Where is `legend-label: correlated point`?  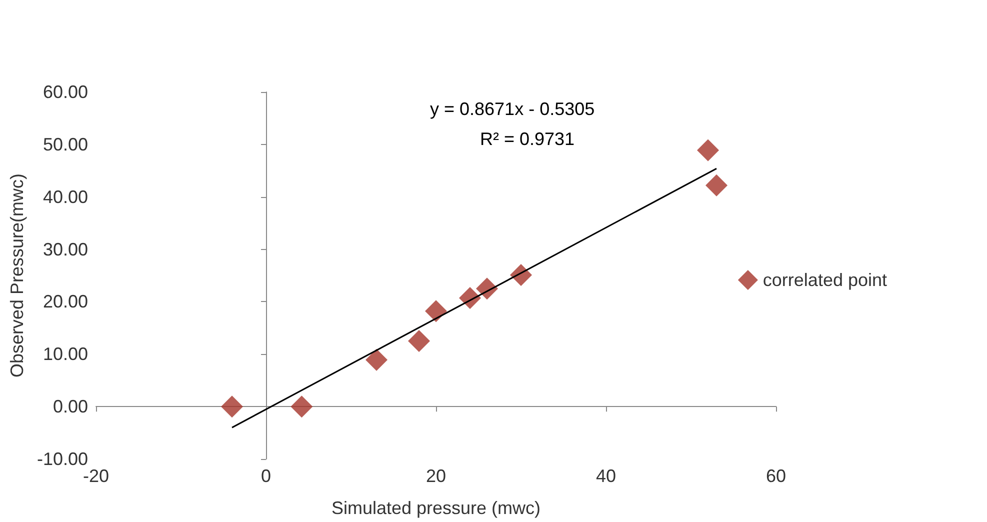 legend-label: correlated point is located at coordinates (825, 280).